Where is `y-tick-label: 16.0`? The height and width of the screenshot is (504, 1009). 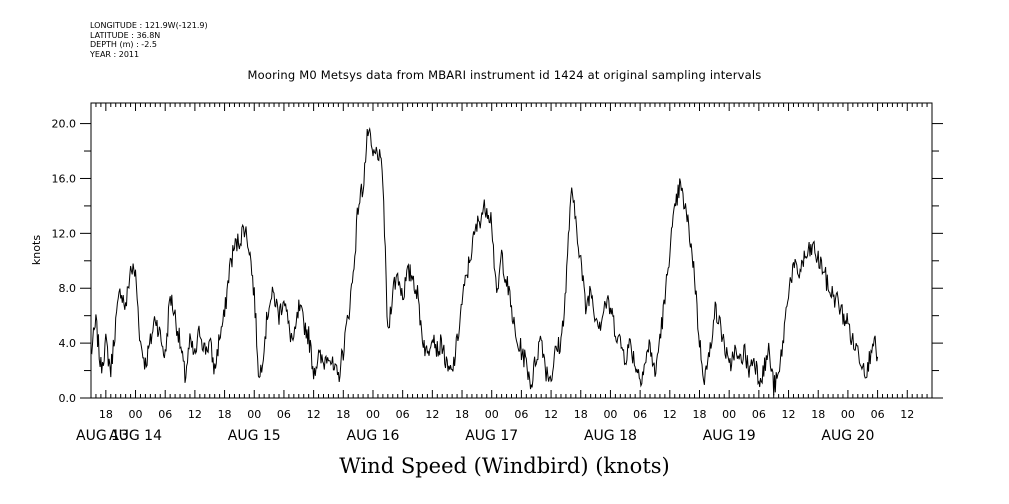 y-tick-label: 16.0 is located at coordinates (64, 178).